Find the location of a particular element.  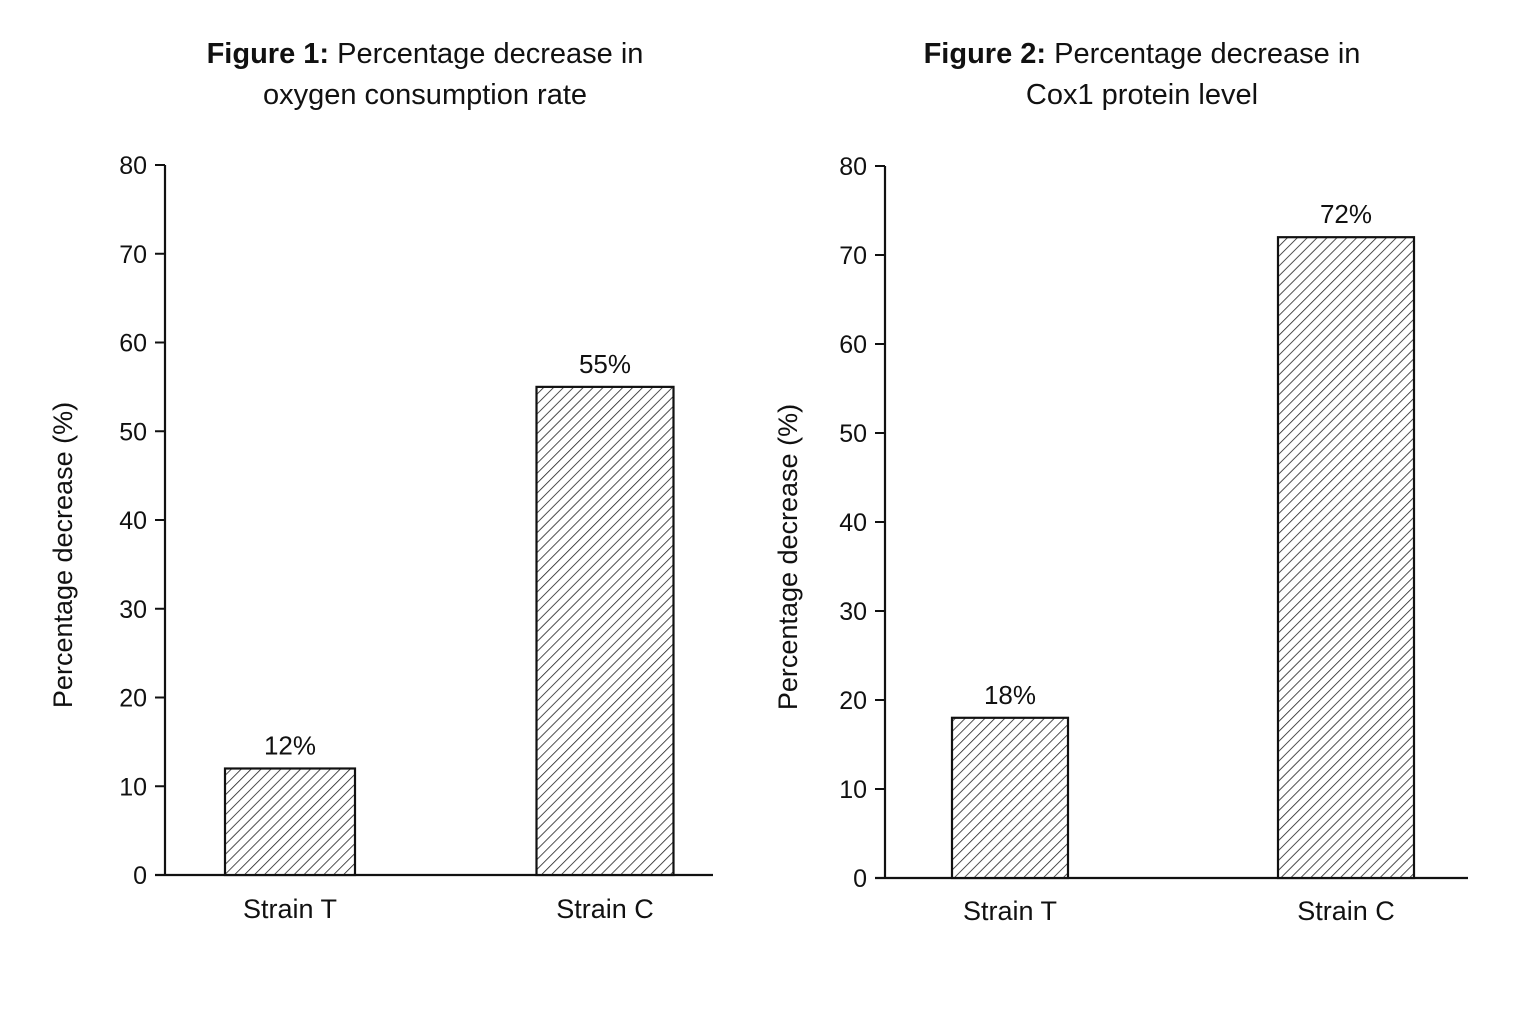

chart-1-y-tick-label: 80 is located at coordinates (133, 166).